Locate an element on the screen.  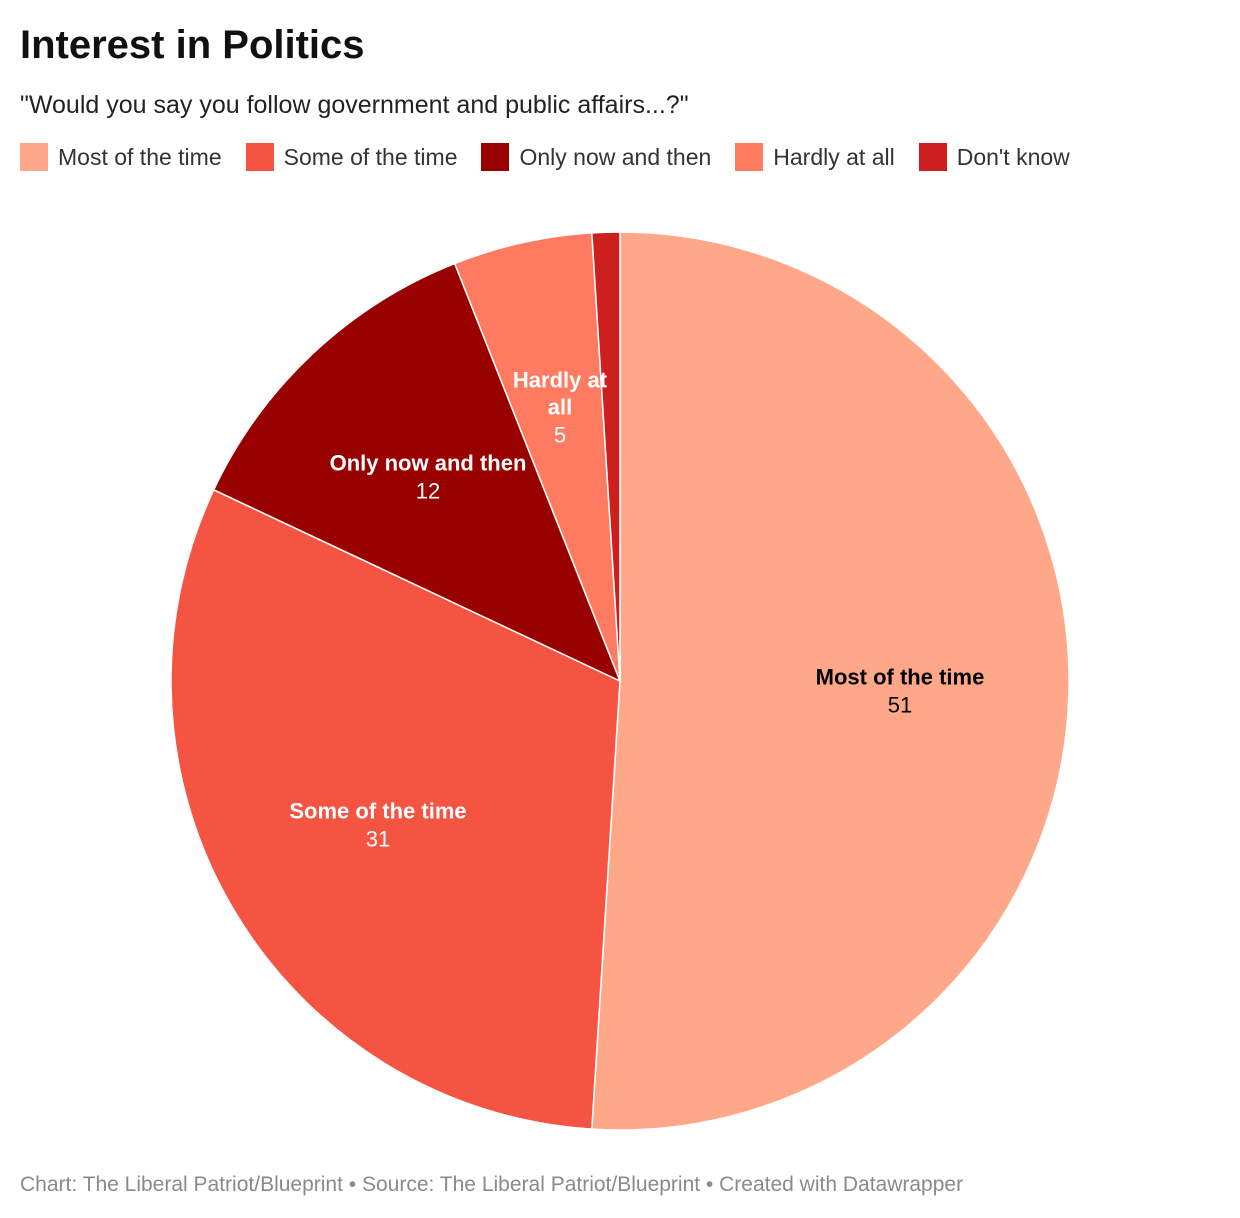
legend-item-dont-know: Don't know is located at coordinates (994, 157).